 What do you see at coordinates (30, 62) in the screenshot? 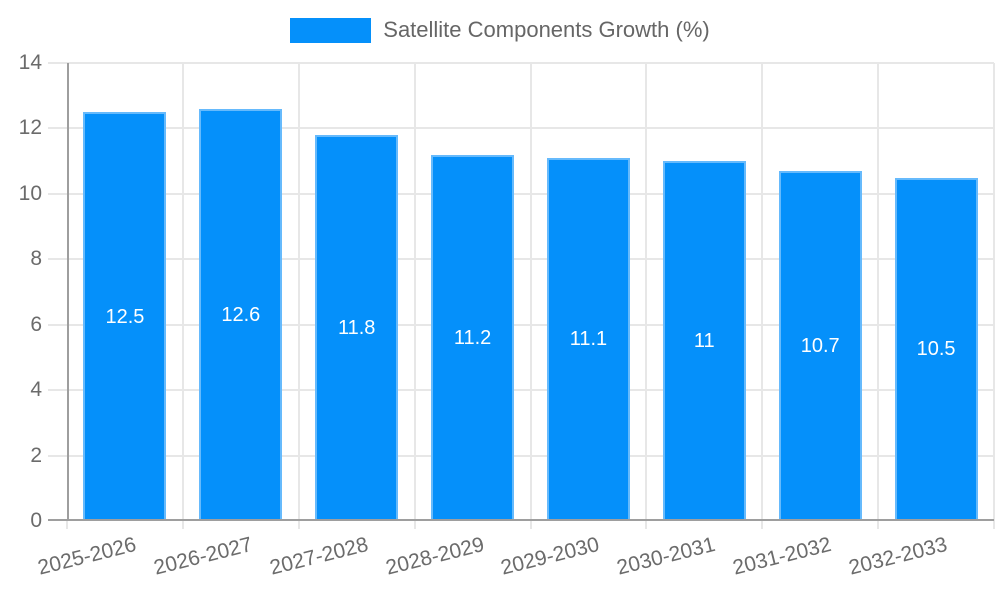
I see `y-tick-label: 14` at bounding box center [30, 62].